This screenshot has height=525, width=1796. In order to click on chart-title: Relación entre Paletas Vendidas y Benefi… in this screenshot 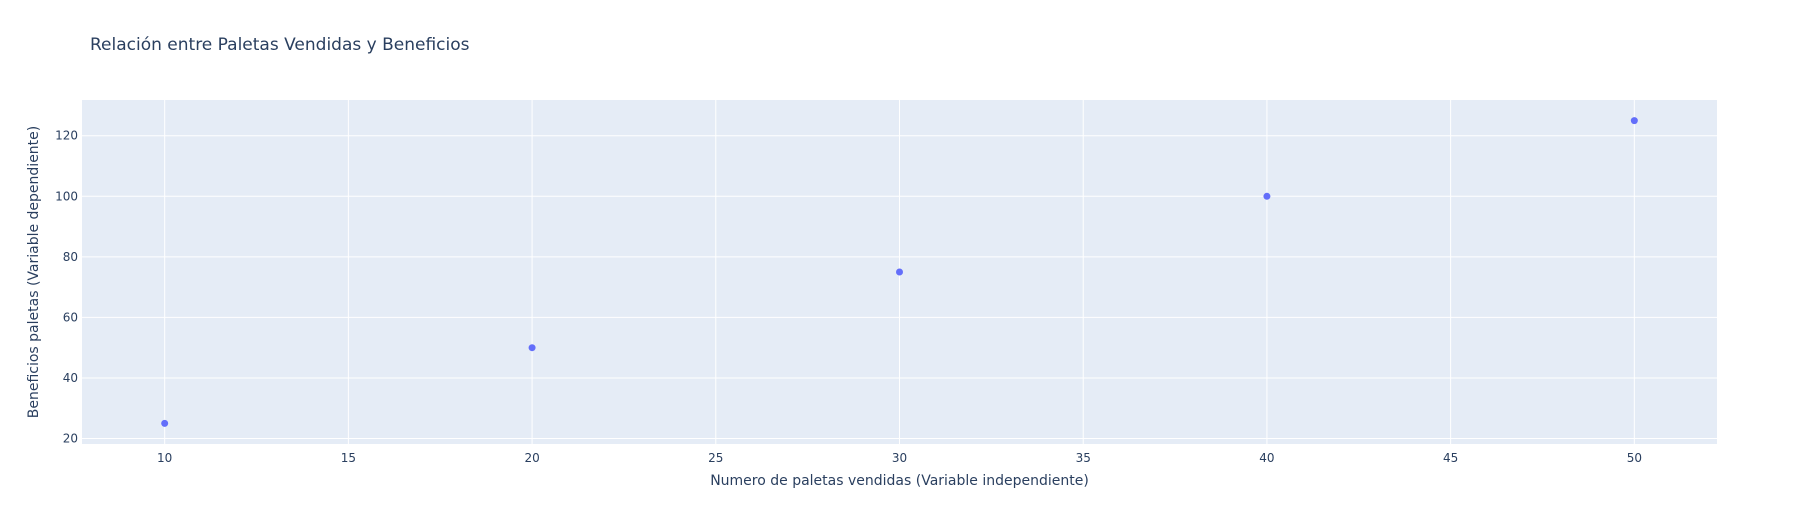, I will do `click(280, 45)`.